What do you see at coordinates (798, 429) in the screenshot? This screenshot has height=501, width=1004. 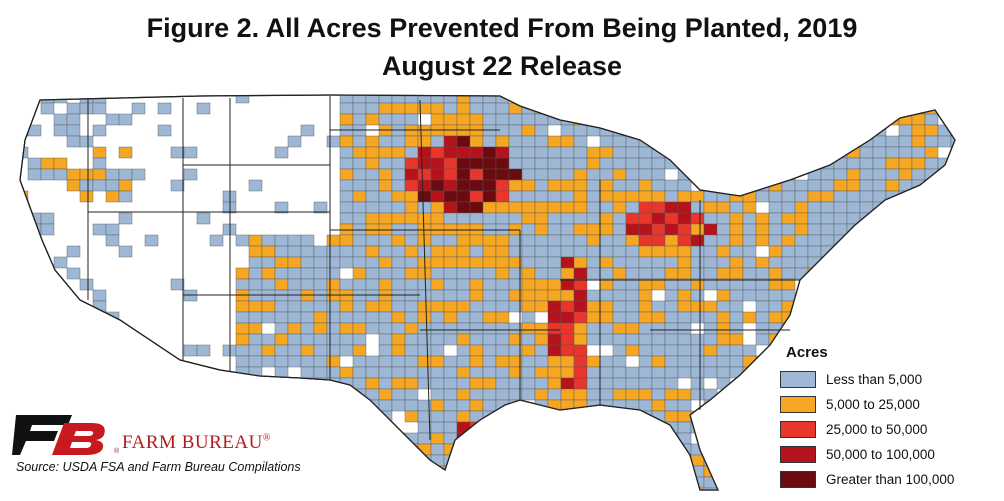 I see `legend-swatch` at bounding box center [798, 429].